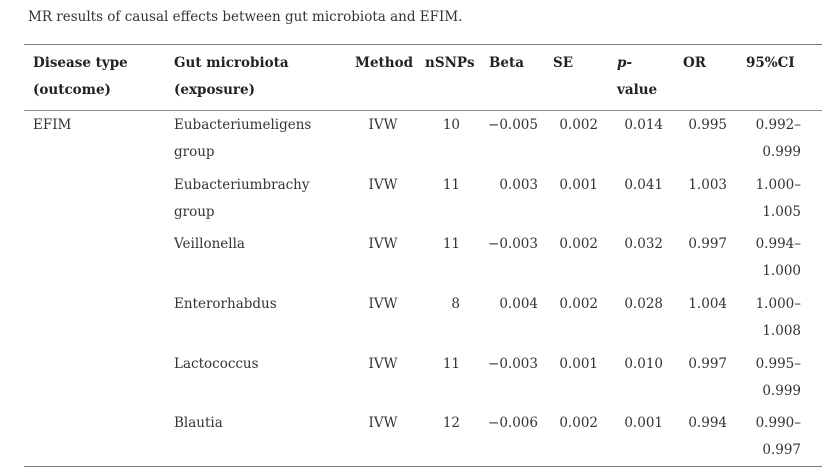 This screenshot has width=835, height=473. What do you see at coordinates (643, 304) in the screenshot?
I see `cell-p: 0.028` at bounding box center [643, 304].